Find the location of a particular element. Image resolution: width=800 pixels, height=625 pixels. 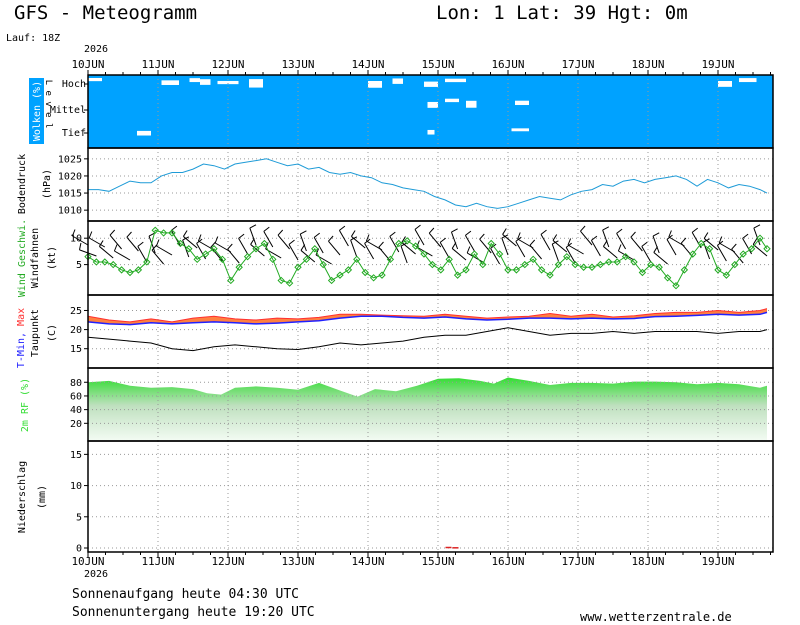

x-tick-label-bottom: 13JUN is located at coordinates (297, 561).